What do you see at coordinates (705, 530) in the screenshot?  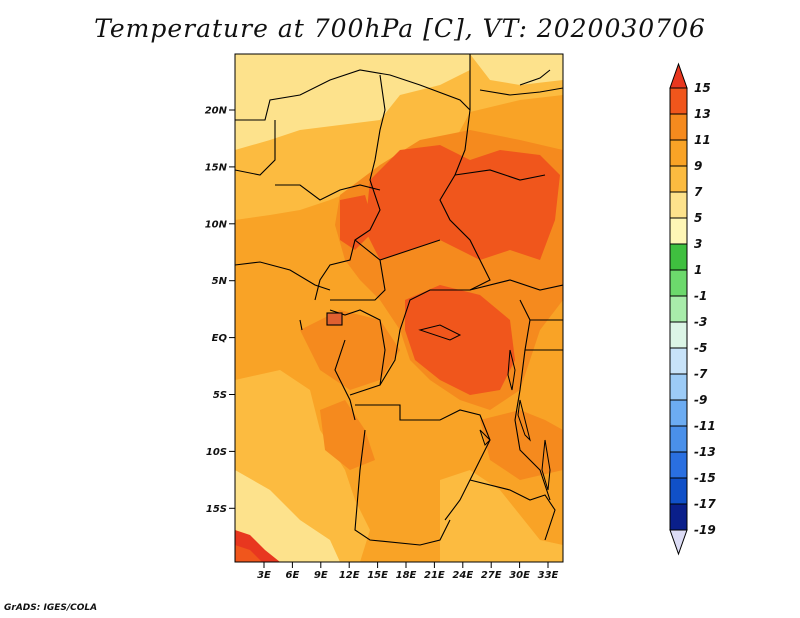 I see `colorbar-label: -19` at bounding box center [705, 530].